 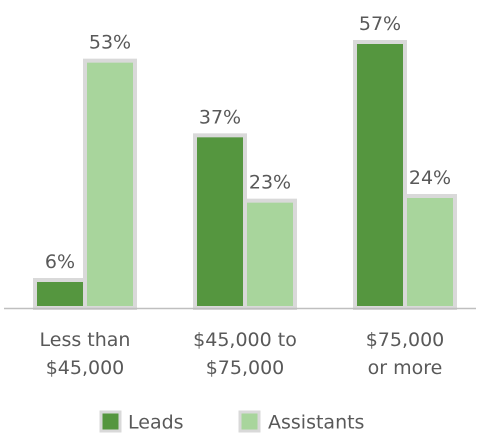 What do you see at coordinates (270, 183) in the screenshot?
I see `value-label-assistants-1: 23%` at bounding box center [270, 183].